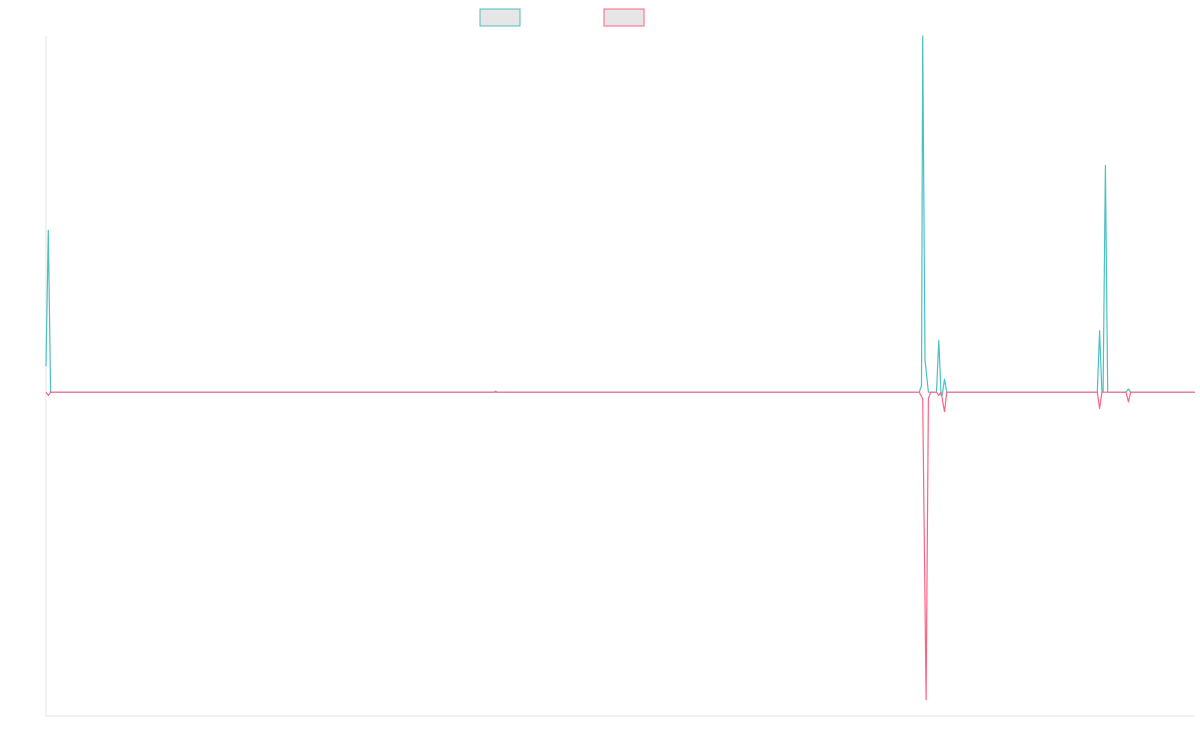 The image size is (1200, 750). What do you see at coordinates (562, 17) in the screenshot?
I see `legend` at bounding box center [562, 17].